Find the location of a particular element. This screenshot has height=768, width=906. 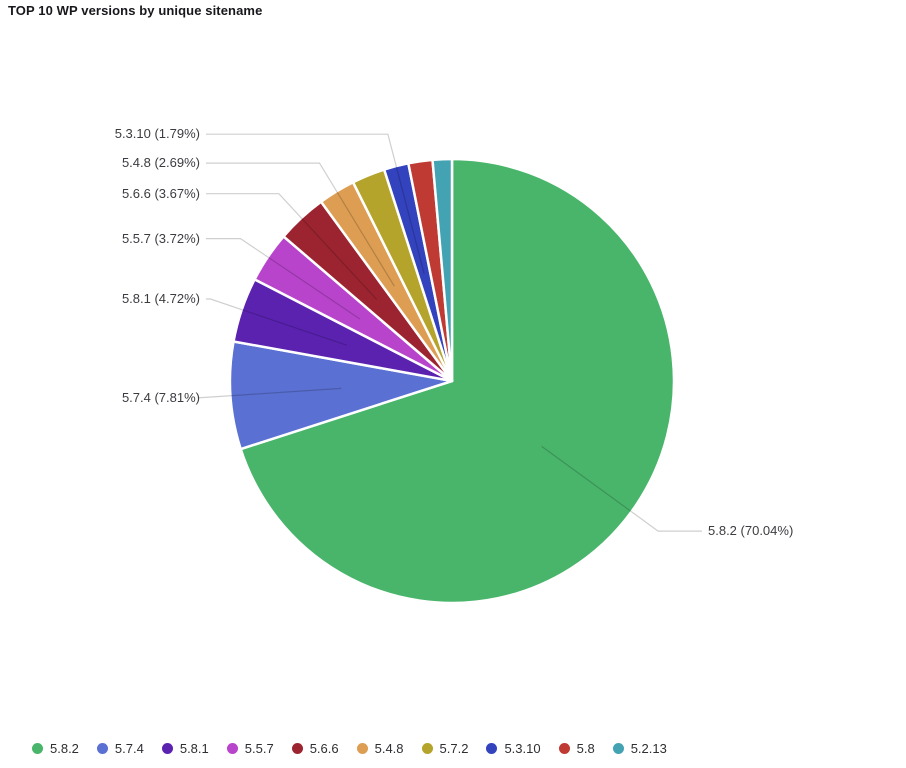

label-line-5.8.1 is located at coordinates (277, 322).